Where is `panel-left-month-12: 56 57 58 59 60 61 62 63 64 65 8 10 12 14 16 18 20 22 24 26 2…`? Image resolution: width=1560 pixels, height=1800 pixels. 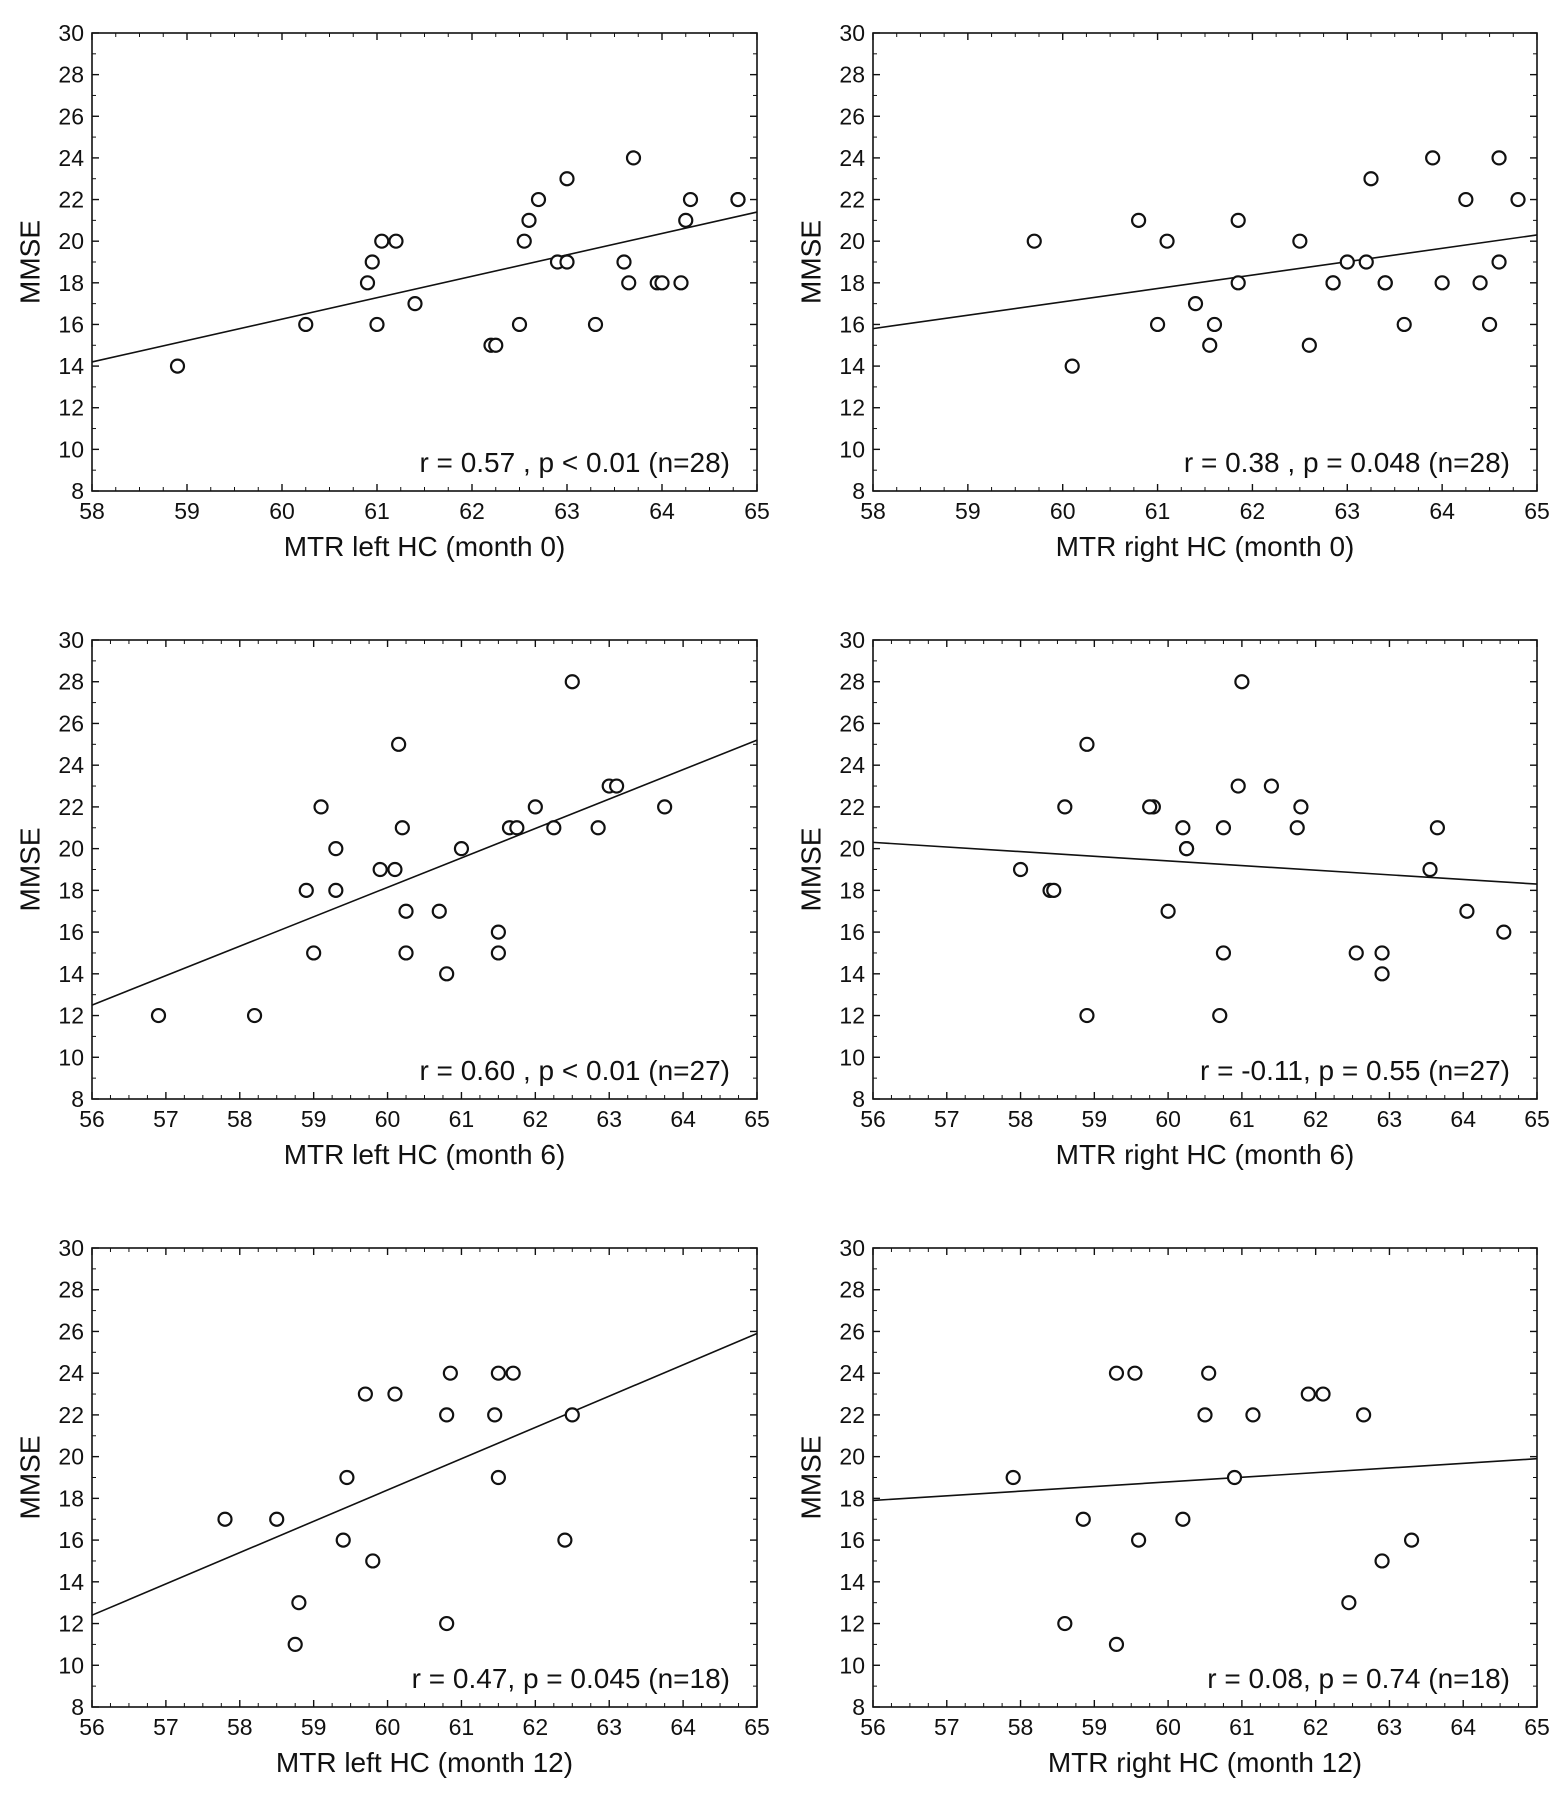 panel-left-month-12: 56 57 58 59 60 61 62 63 64 65 8 10 12 14 16 18 20 22 24 26 2… is located at coordinates (391, 1506).